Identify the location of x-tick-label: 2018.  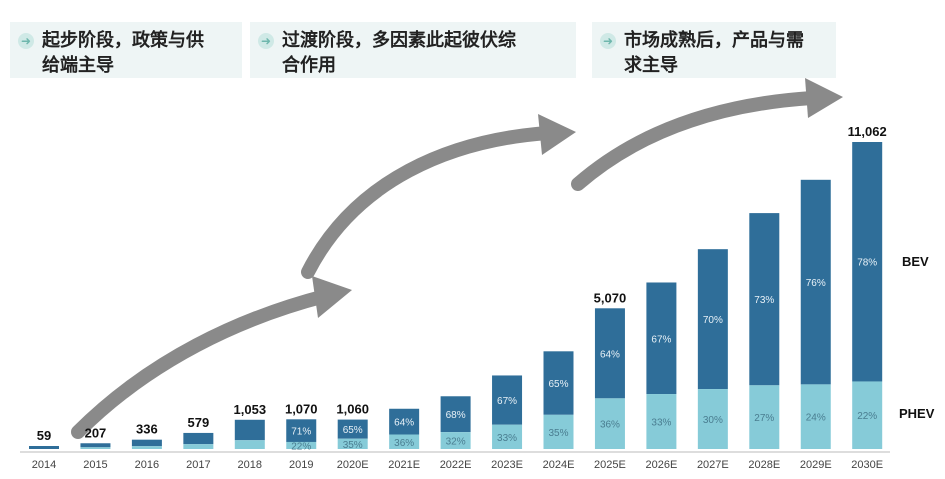
(250, 465).